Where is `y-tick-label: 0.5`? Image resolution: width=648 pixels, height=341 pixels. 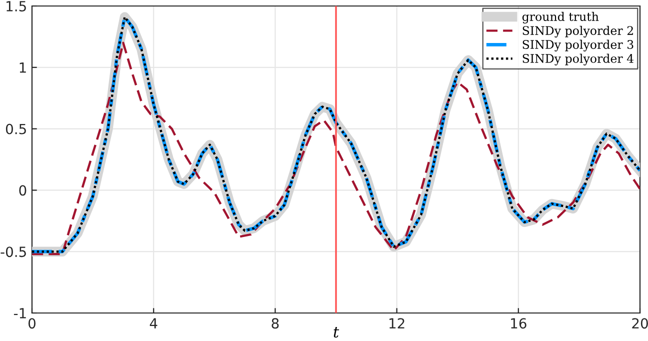
y-tick-label: 0.5 is located at coordinates (16, 129).